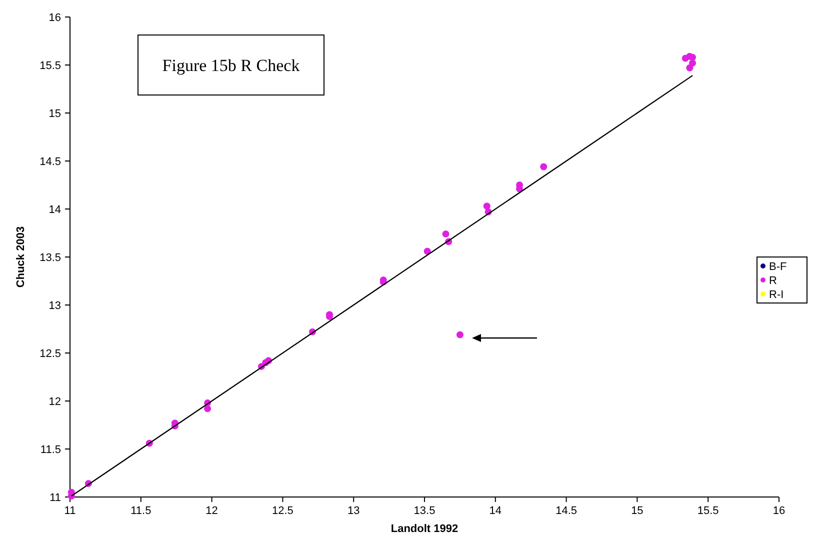 Image resolution: width=817 pixels, height=548 pixels. I want to click on y-tick-label: 15.5, so click(50, 66).